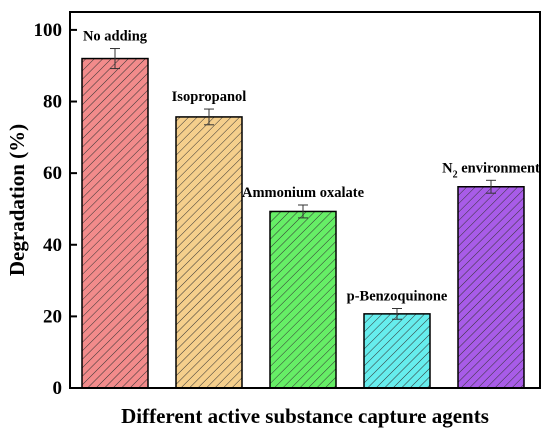 This screenshot has width=550, height=433. I want to click on y-tick-label: 0, so click(58, 388).